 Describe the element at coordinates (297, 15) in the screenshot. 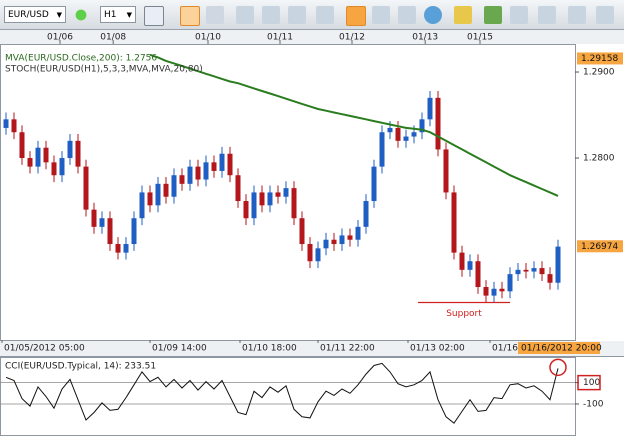

I see `search-button` at that location.